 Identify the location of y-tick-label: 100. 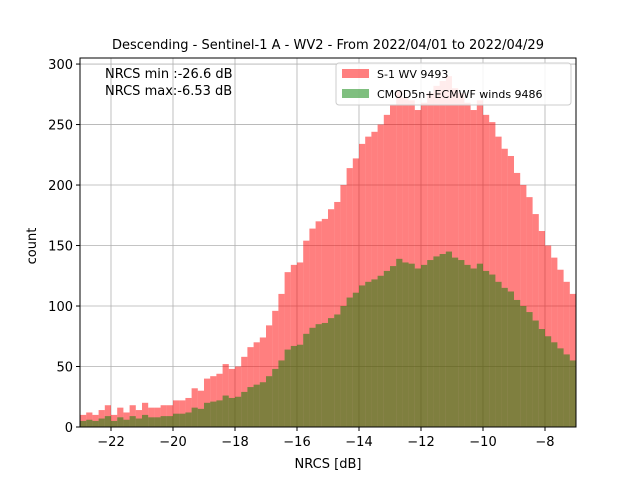
(60, 307).